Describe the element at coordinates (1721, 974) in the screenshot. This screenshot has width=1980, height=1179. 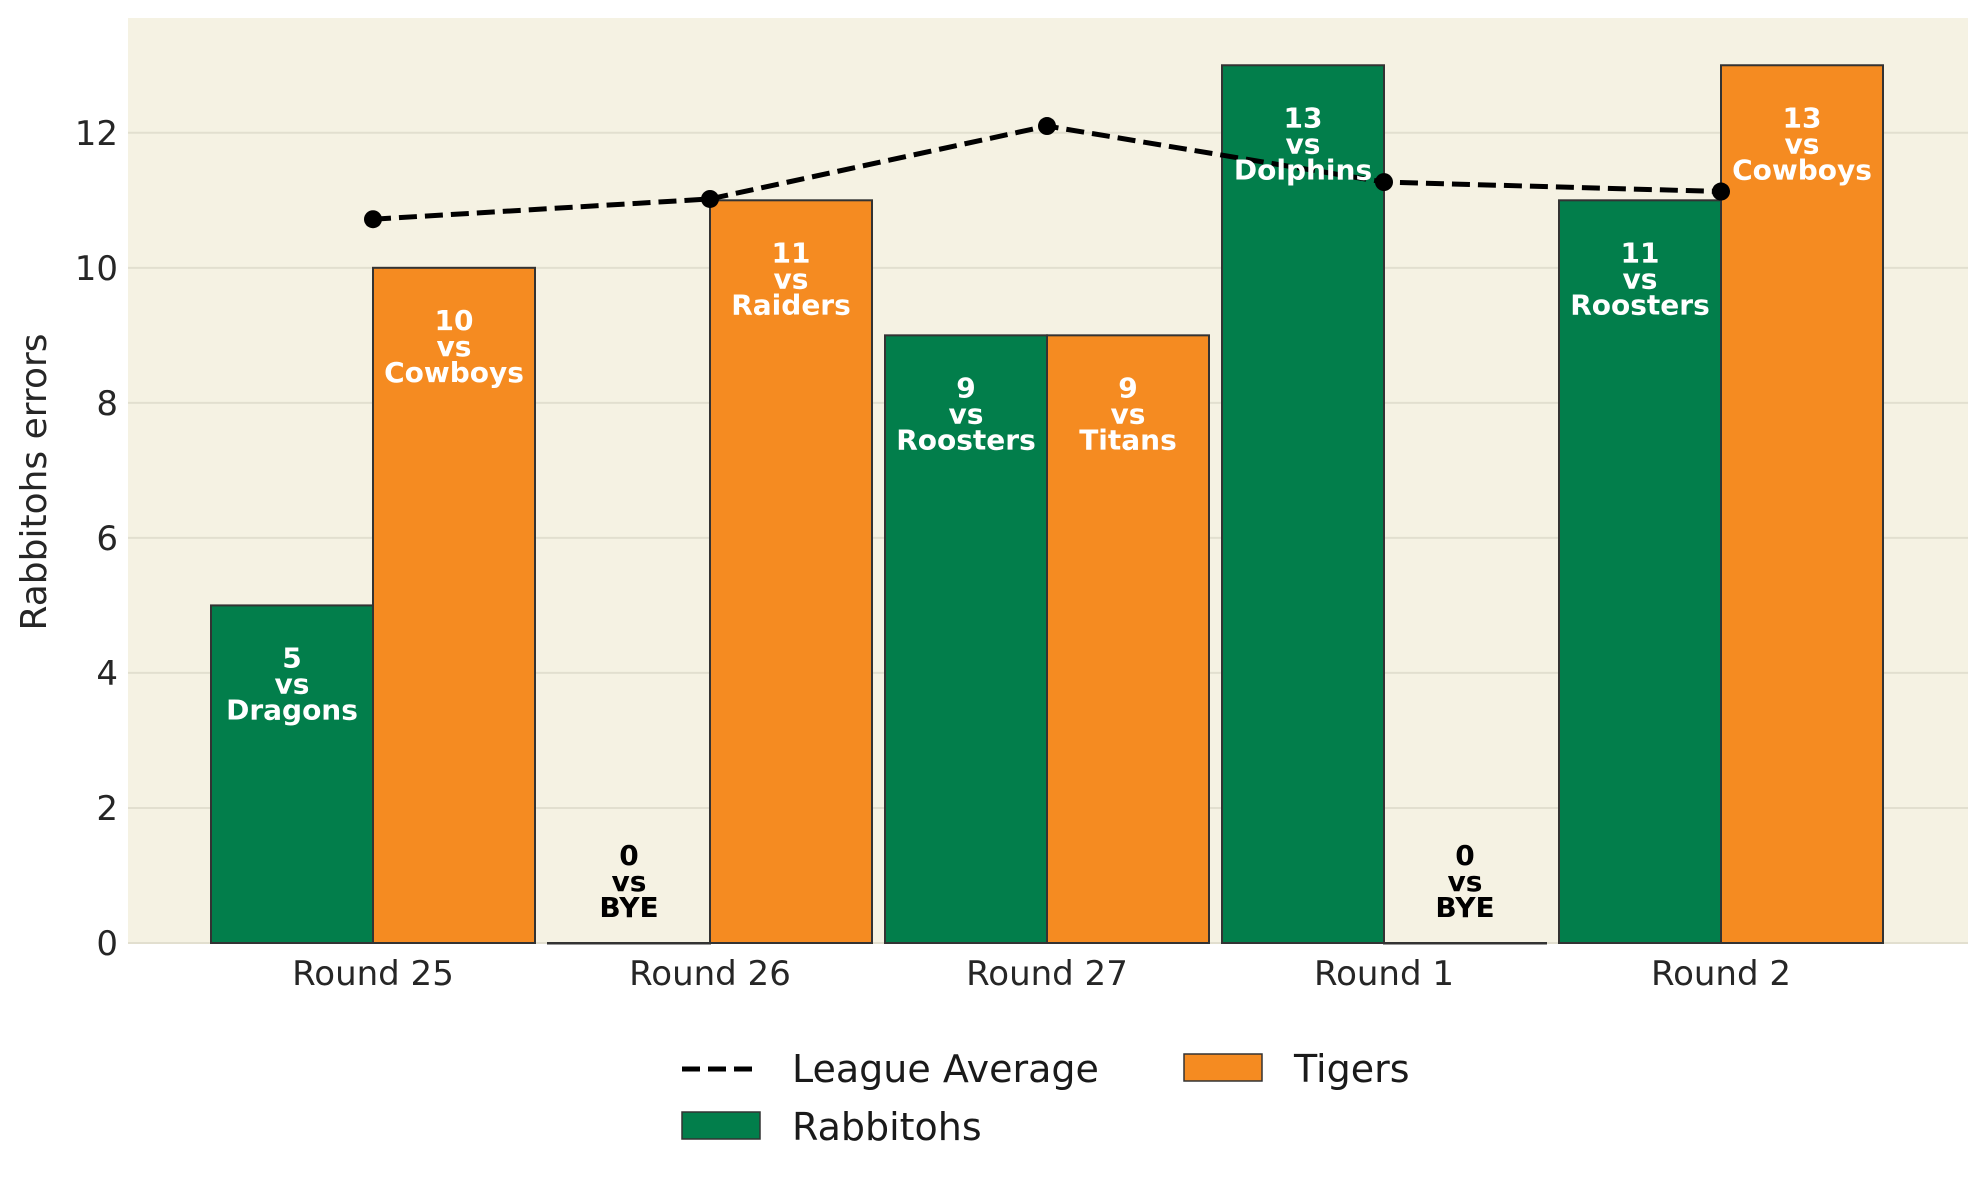
I see `x-tick-label: Round 2` at that location.